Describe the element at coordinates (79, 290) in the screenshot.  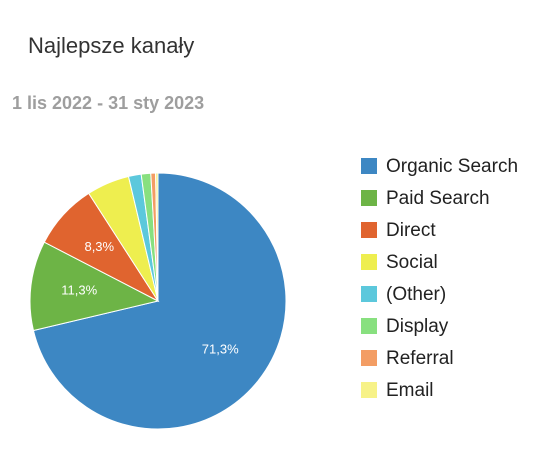
I see `slice-label: 11,3%` at that location.